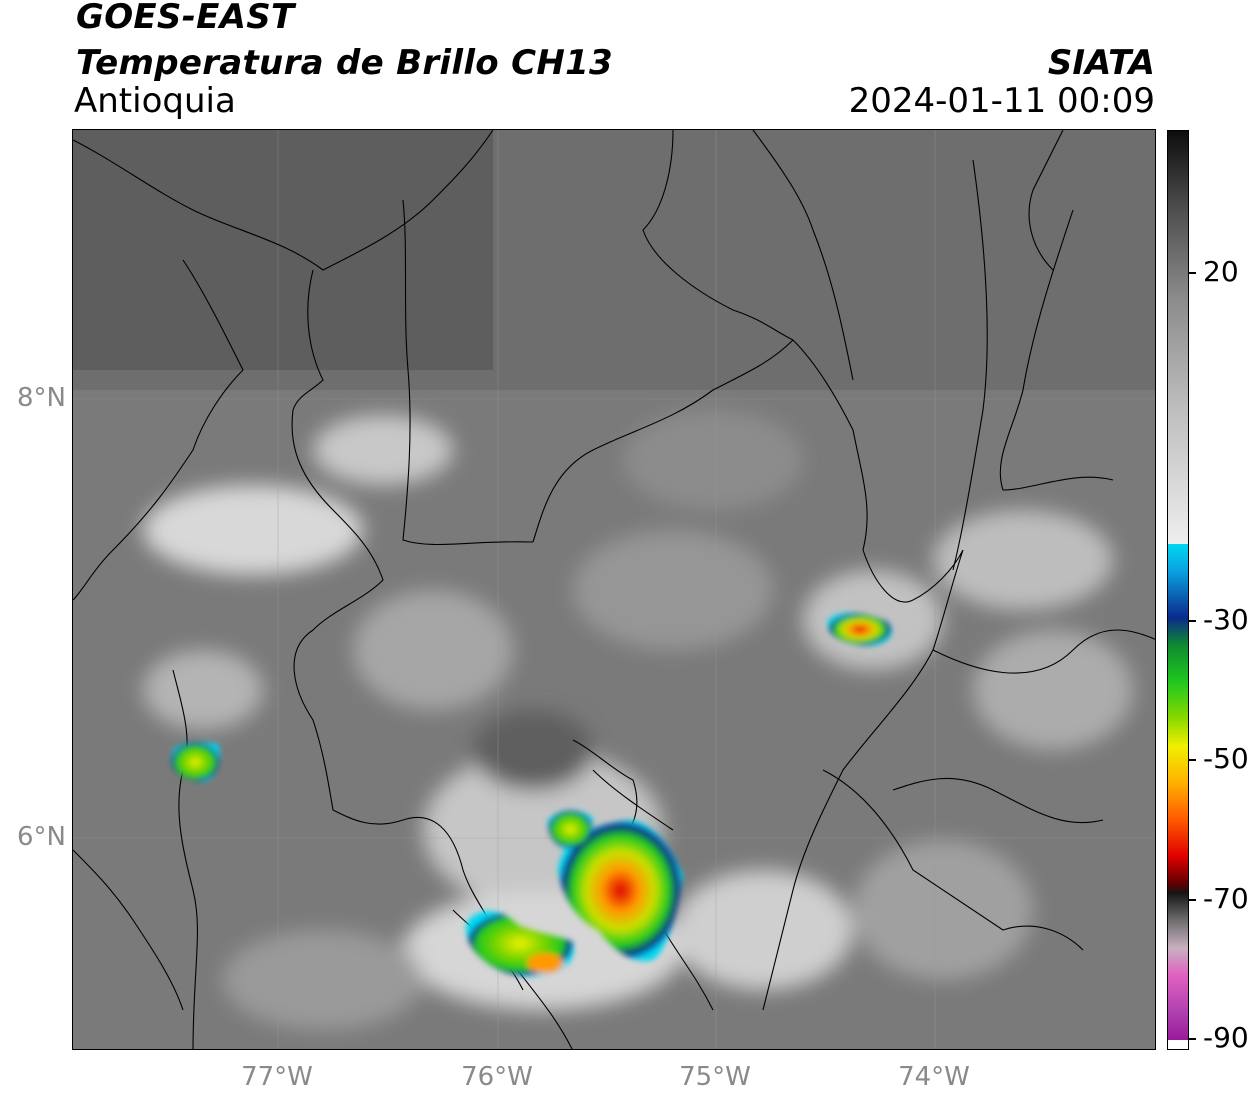  Describe the element at coordinates (195, 762) in the screenshot. I see `storm-cell-west` at that location.